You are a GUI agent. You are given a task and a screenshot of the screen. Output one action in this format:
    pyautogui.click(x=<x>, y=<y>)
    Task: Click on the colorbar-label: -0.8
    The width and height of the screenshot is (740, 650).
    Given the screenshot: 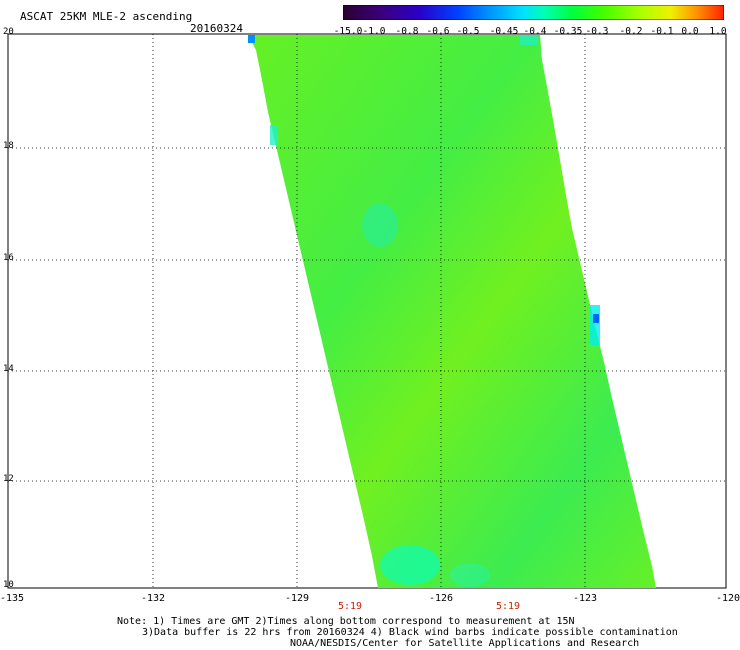 What is the action you would take?
    pyautogui.click(x=407, y=31)
    